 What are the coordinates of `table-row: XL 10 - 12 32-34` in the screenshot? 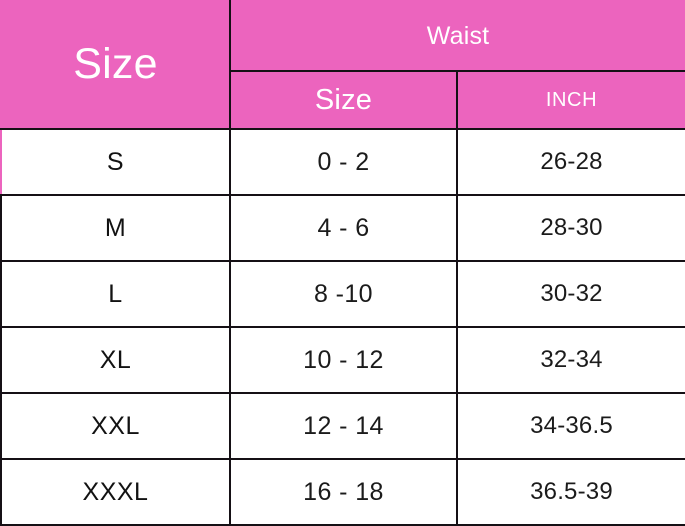 It's located at (342, 360).